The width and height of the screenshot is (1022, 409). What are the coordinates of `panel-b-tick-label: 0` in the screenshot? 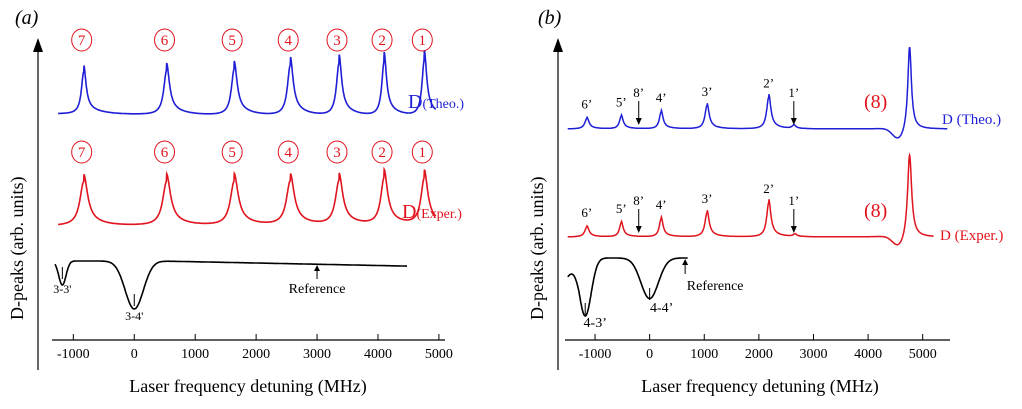 It's located at (649, 354).